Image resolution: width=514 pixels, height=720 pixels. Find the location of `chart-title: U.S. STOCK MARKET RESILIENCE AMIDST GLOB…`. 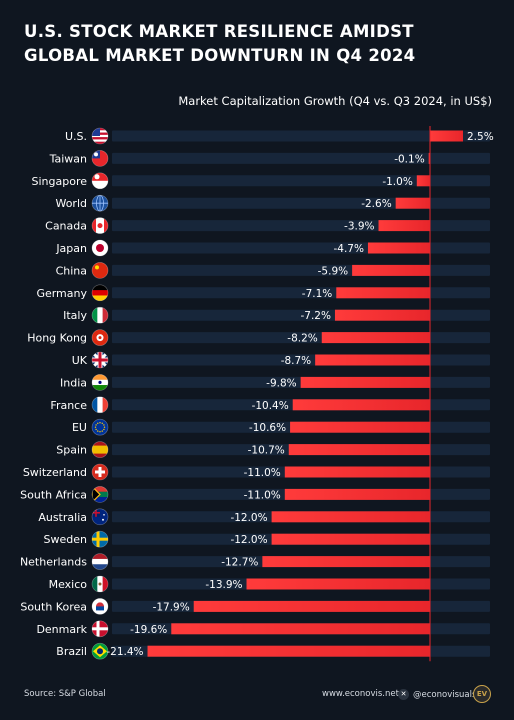

chart-title: U.S. STOCK MARKET RESILIENCE AMIDST GLOB… is located at coordinates (220, 43).